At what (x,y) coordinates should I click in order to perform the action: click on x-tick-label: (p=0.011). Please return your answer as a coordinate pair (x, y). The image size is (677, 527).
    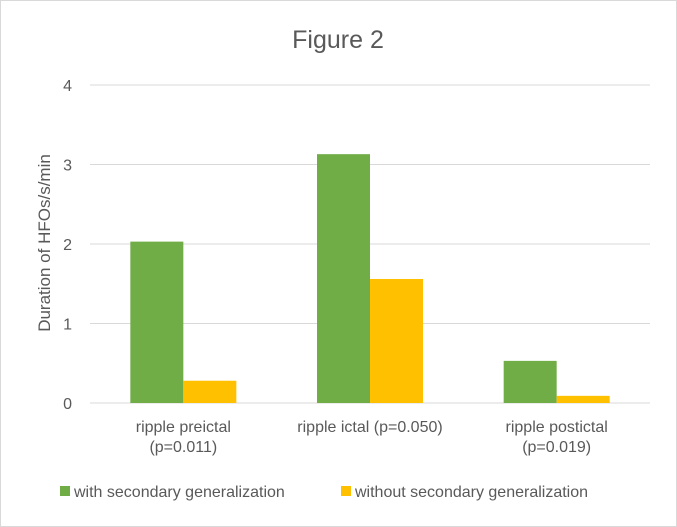
    Looking at the image, I should click on (183, 447).